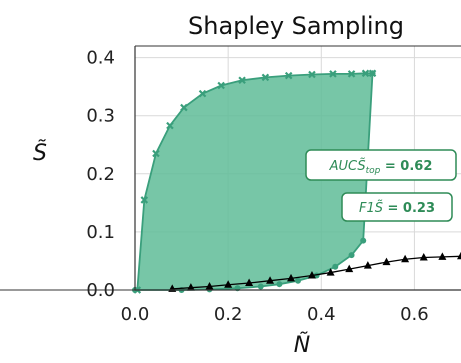 Image resolution: width=461 pixels, height=363 pixels. I want to click on x-tick-label-3: 0.6, so click(414, 314).